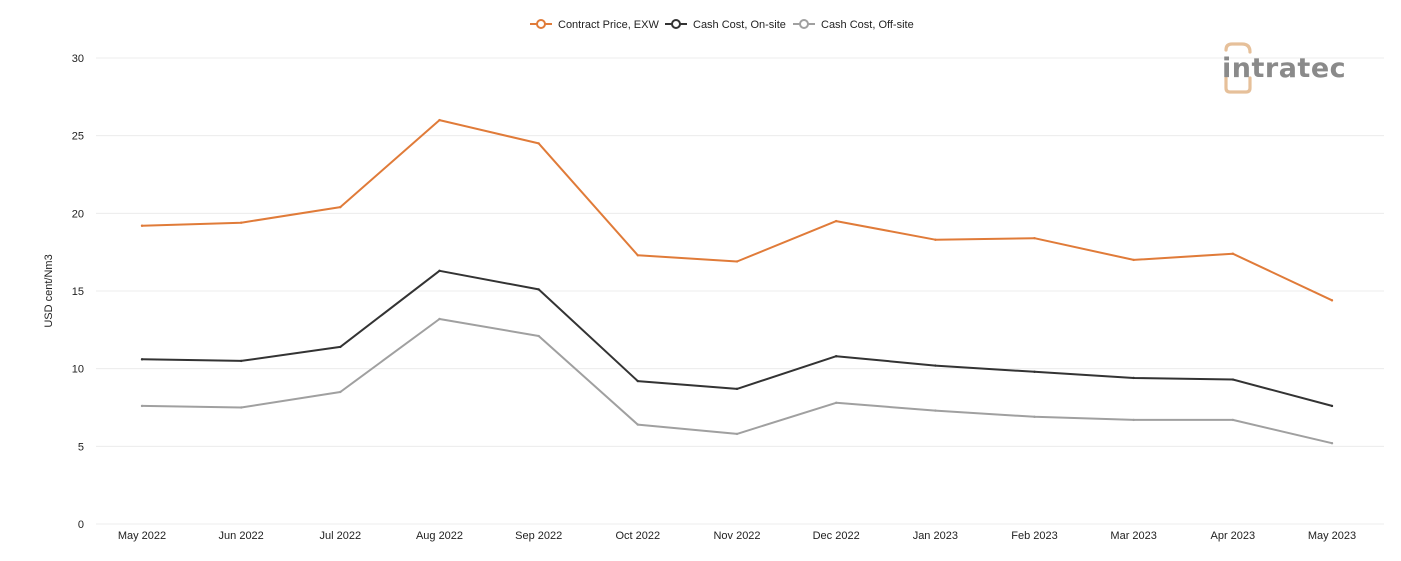  What do you see at coordinates (81, 525) in the screenshot?
I see `y-tick-label: 0` at bounding box center [81, 525].